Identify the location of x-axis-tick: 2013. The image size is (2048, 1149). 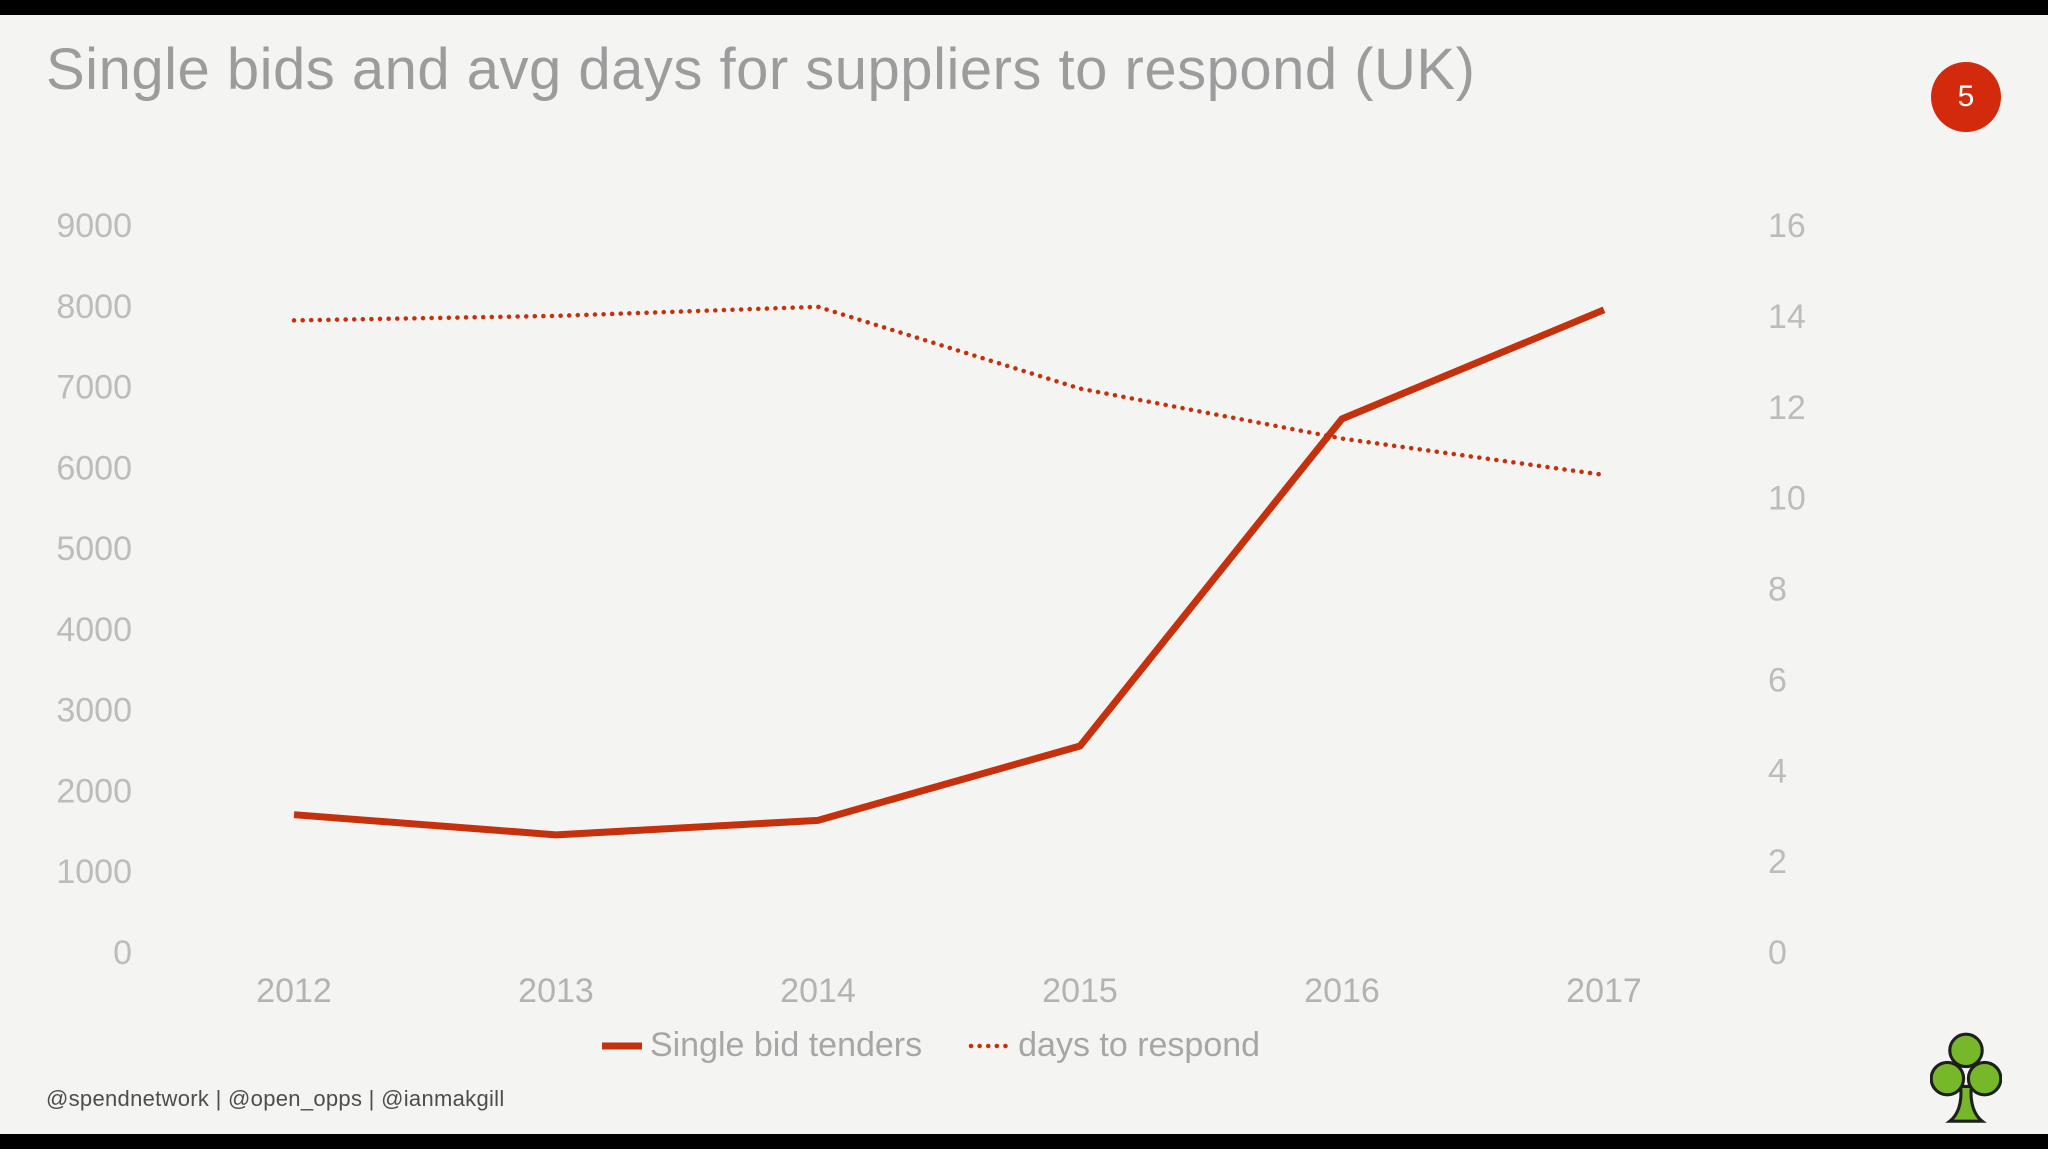
(556, 991).